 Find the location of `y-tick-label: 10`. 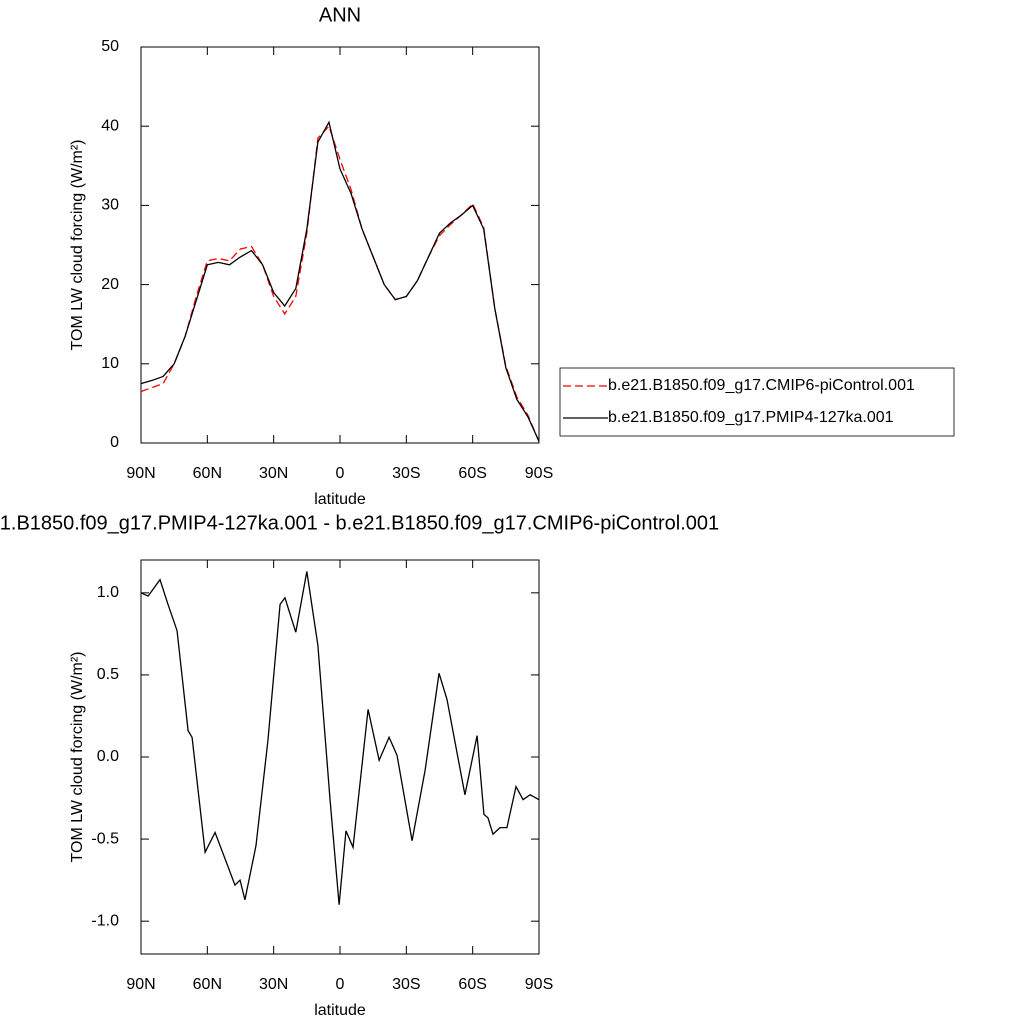

y-tick-label: 10 is located at coordinates (110, 363).